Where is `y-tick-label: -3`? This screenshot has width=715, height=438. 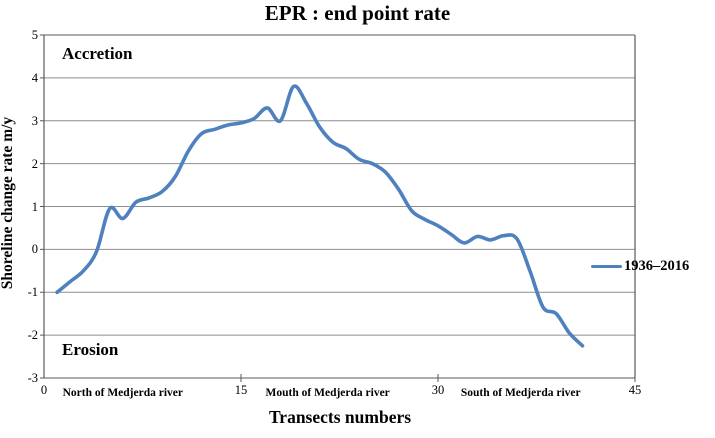 y-tick-label: -3 is located at coordinates (32, 378).